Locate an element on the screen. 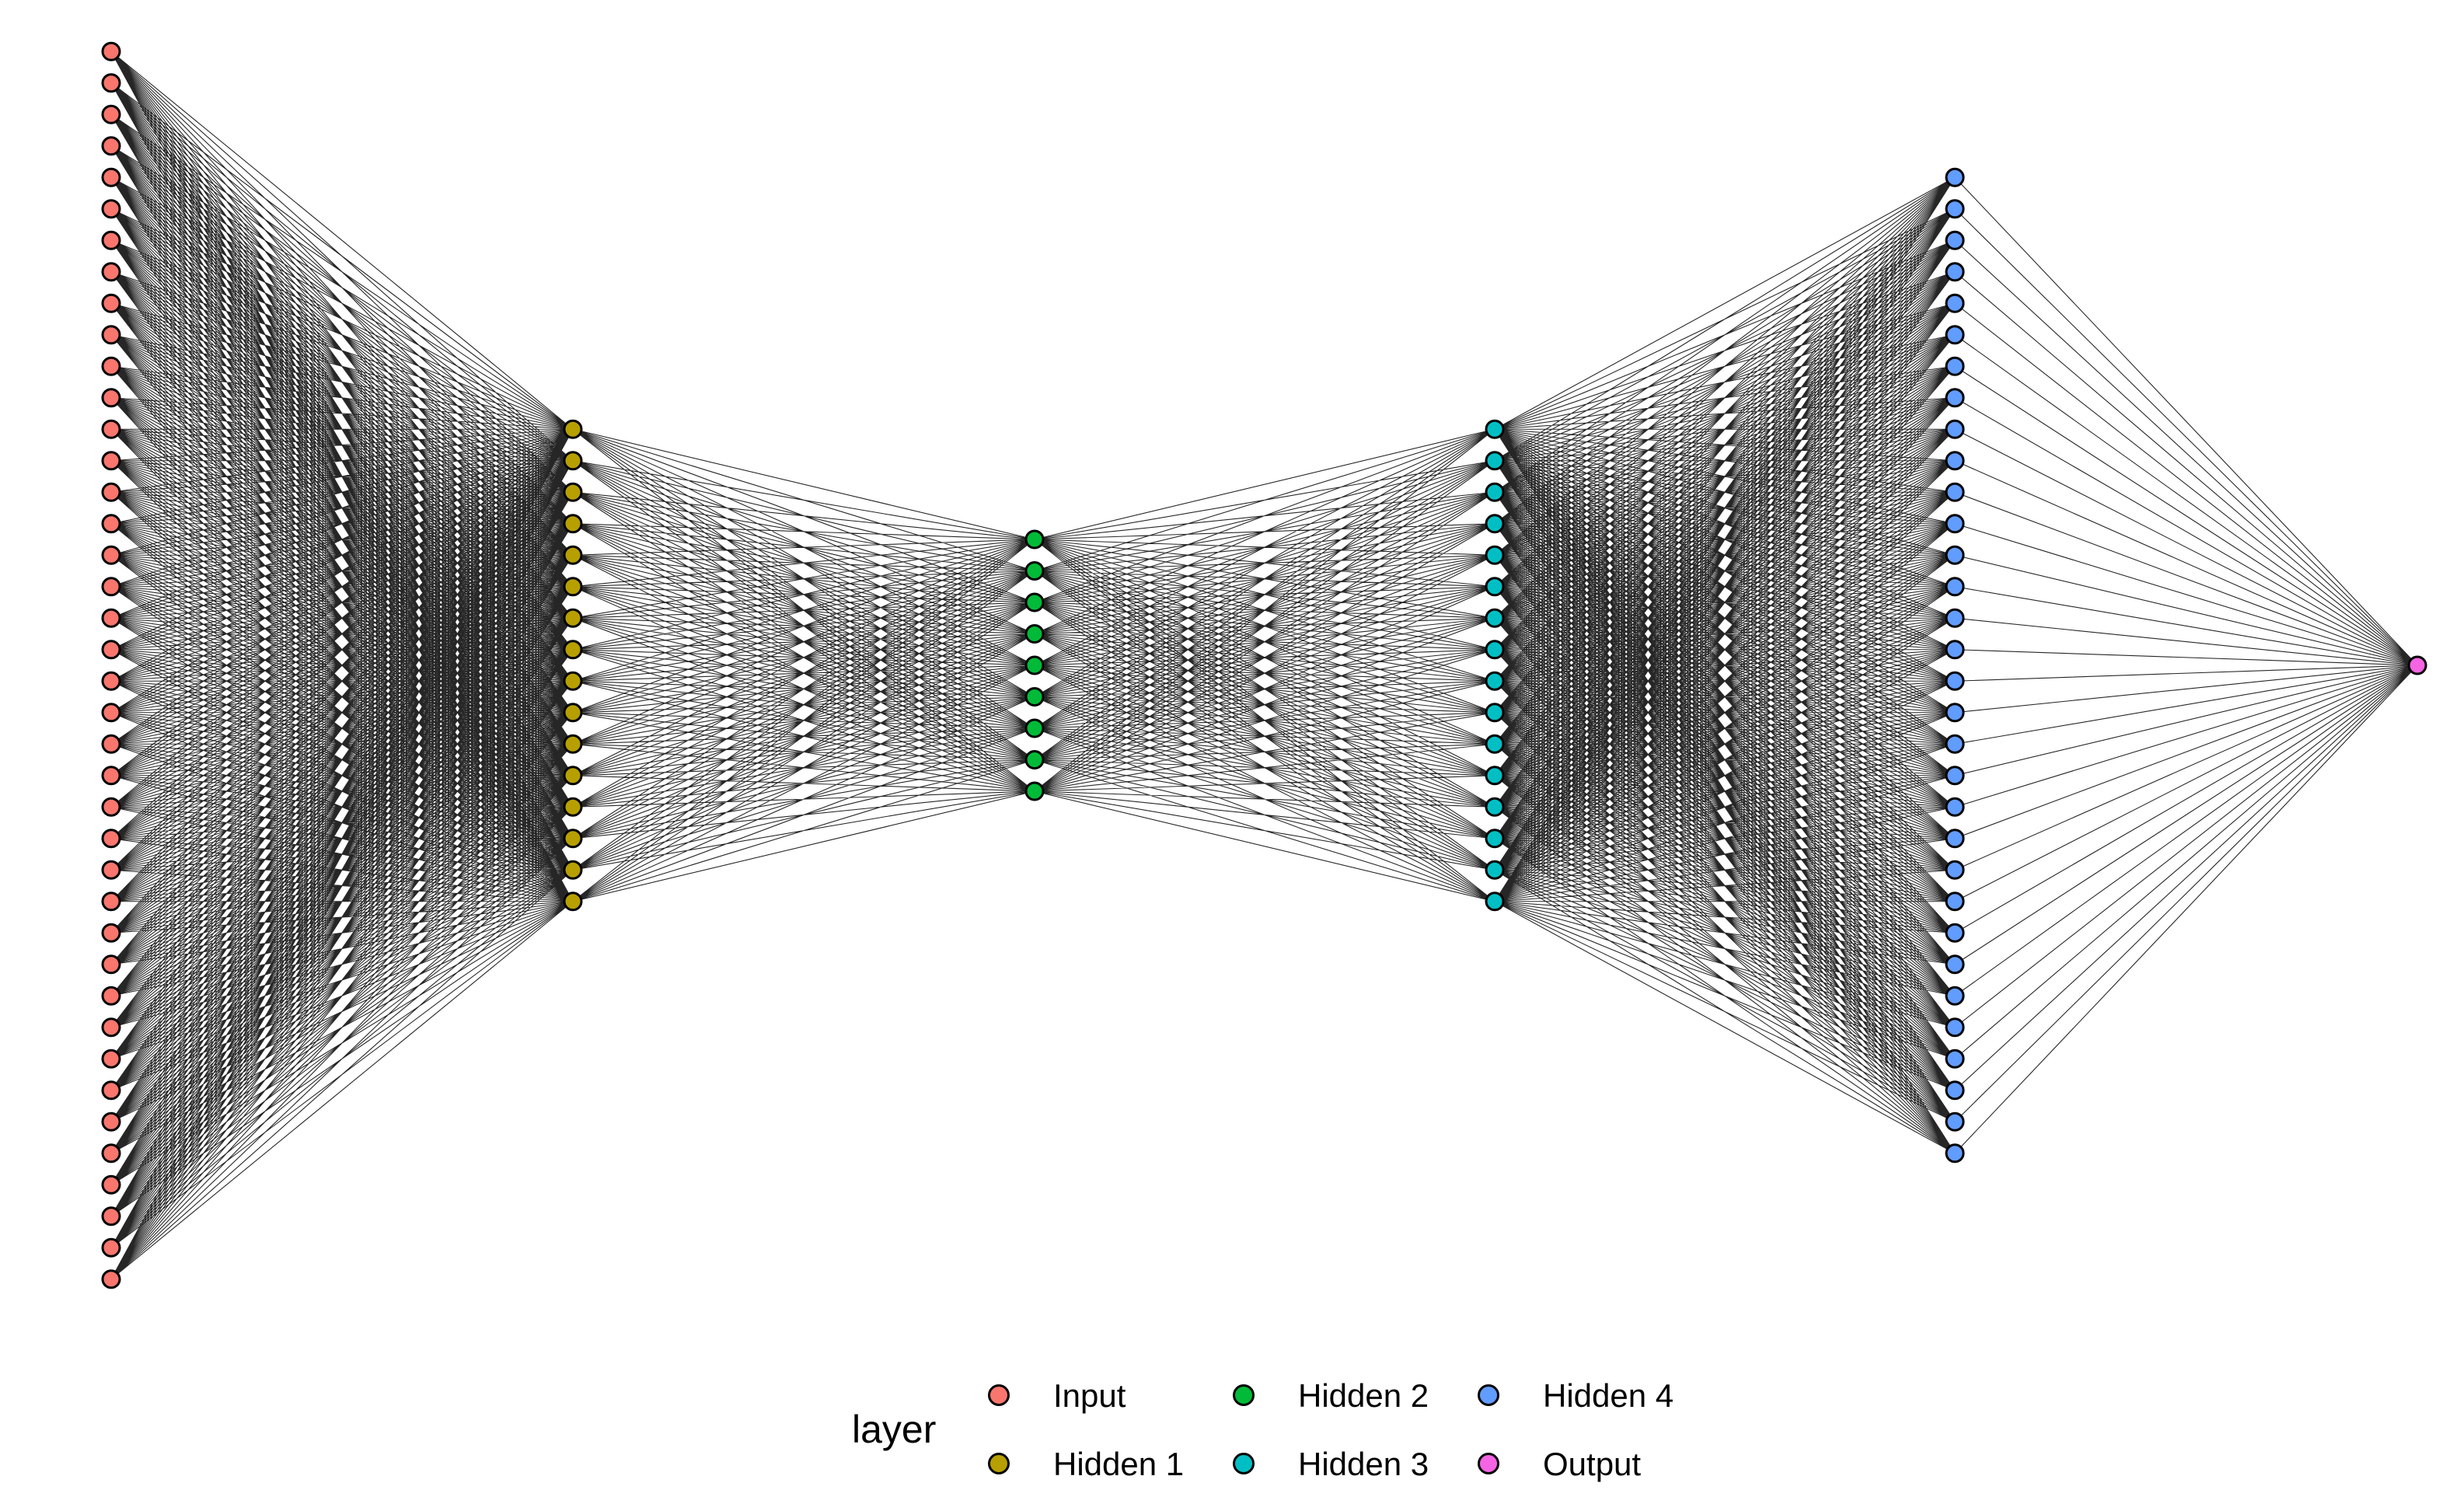 Image resolution: width=2464 pixels, height=1497 pixels. legend-item-hidden-4: Hidden 4 is located at coordinates (1575, 1395).